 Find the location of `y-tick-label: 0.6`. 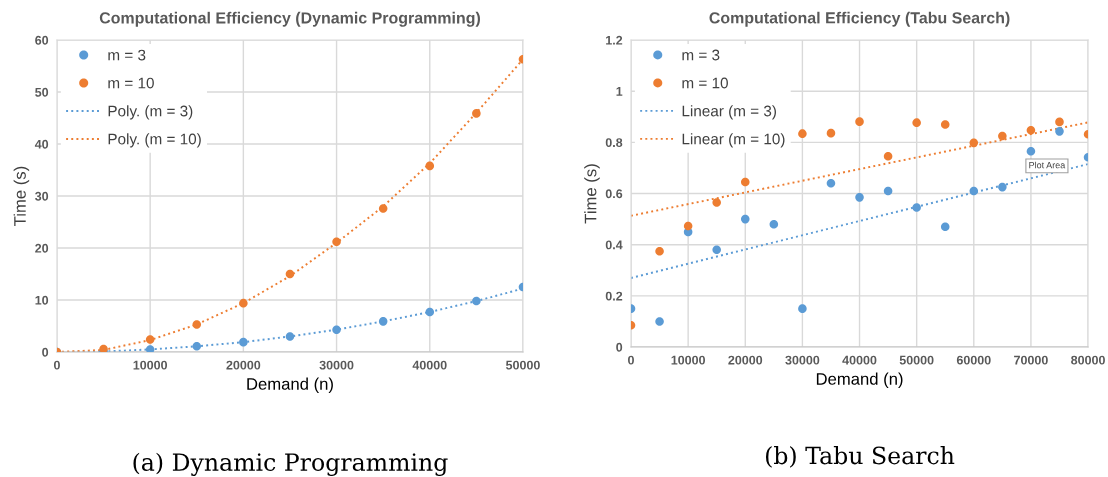

y-tick-label: 0.6 is located at coordinates (614, 194).